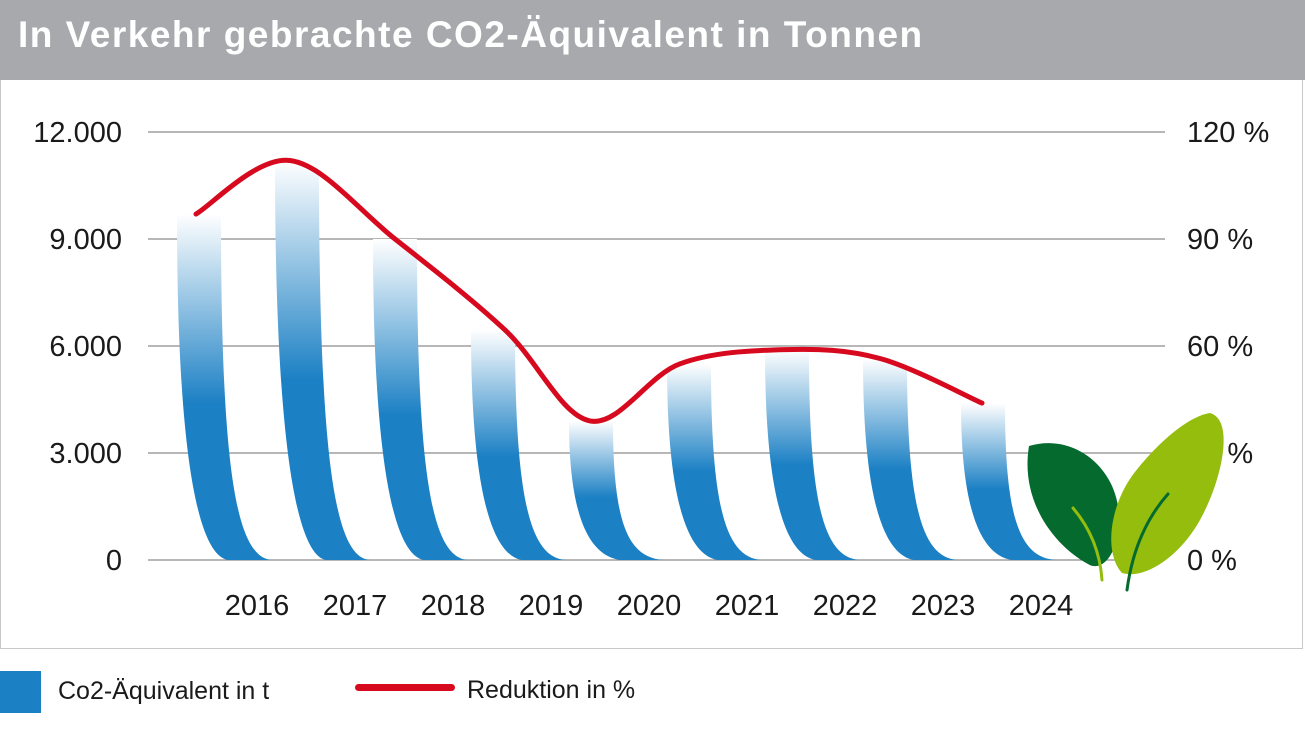 Image resolution: width=1305 pixels, height=732 pixels. What do you see at coordinates (405, 687) in the screenshot?
I see `legend-swatch-line` at bounding box center [405, 687].